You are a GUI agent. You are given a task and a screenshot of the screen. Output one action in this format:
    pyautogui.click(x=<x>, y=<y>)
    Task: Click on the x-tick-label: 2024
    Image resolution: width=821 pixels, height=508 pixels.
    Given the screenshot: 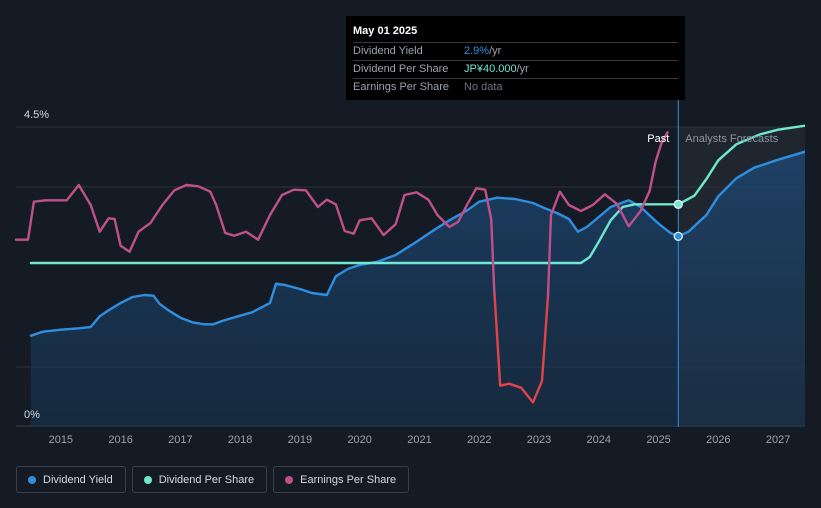 What is the action you would take?
    pyautogui.click(x=599, y=440)
    